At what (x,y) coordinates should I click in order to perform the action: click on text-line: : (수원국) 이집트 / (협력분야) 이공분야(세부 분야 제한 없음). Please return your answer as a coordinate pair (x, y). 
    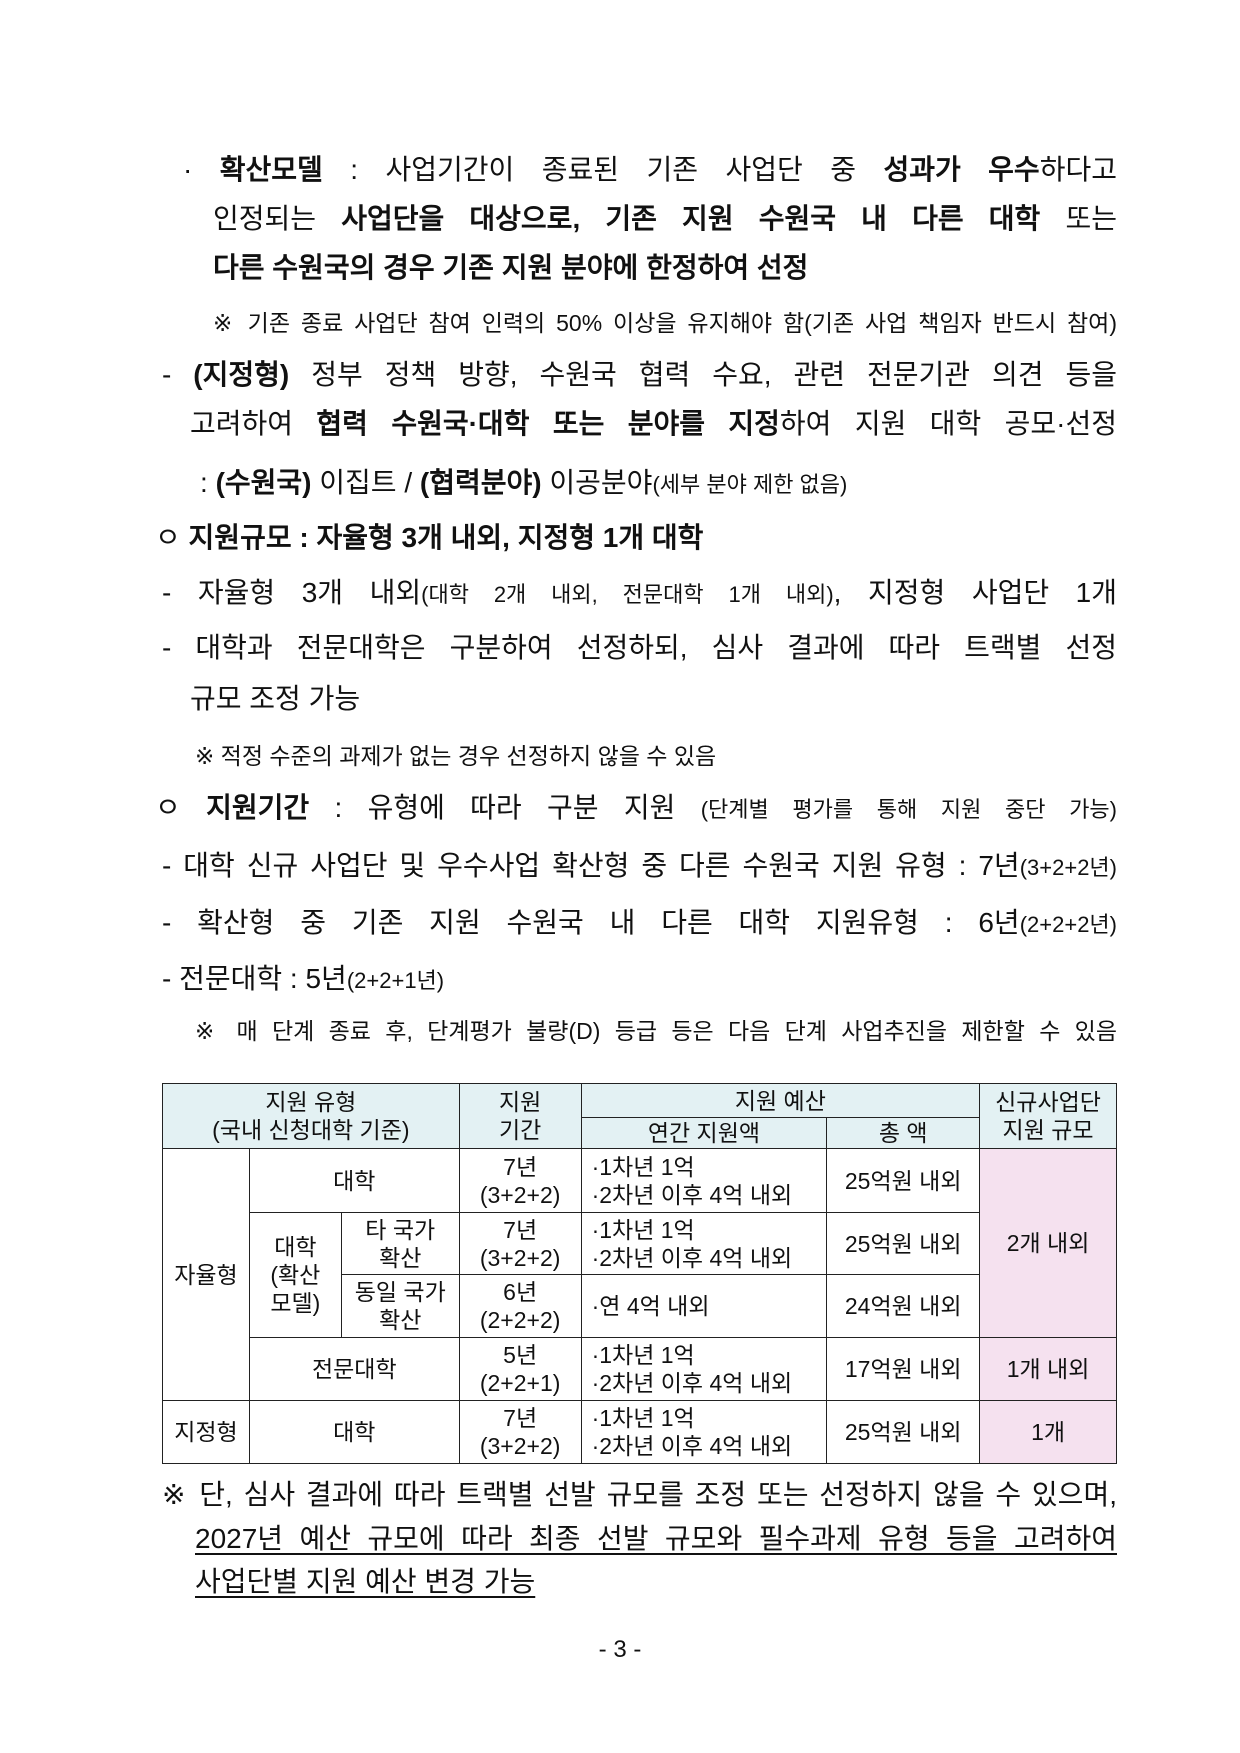
    Looking at the image, I should click on (658, 484).